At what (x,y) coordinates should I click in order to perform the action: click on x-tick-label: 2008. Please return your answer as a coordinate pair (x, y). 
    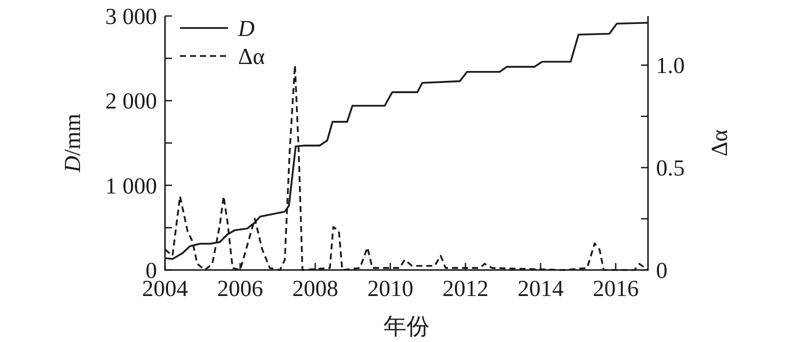
    Looking at the image, I should click on (315, 288).